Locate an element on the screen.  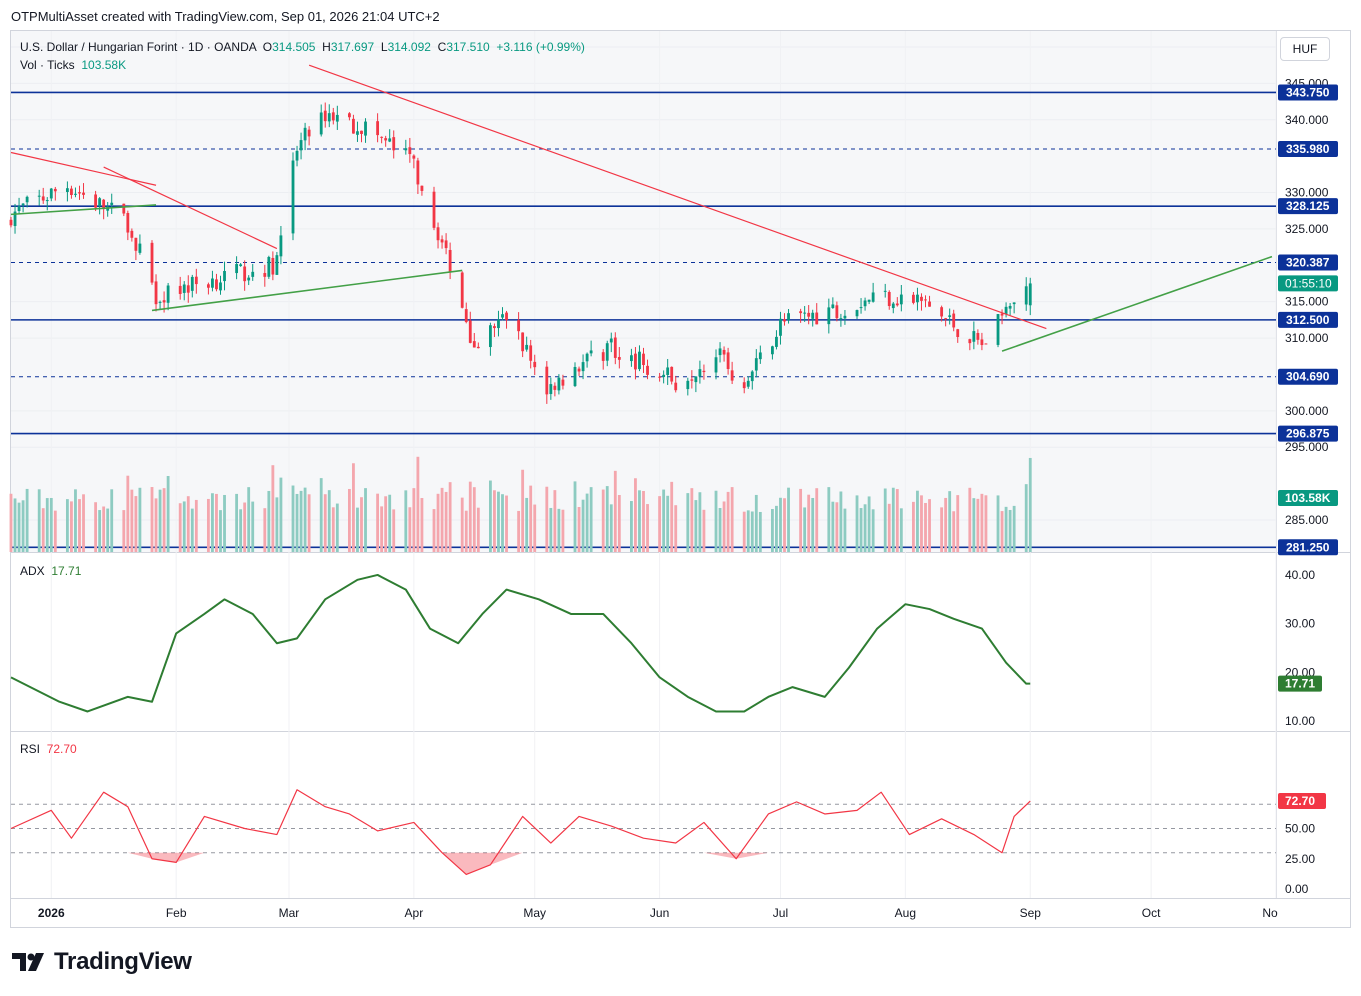
rsi-label: RSI is located at coordinates (30, 749).